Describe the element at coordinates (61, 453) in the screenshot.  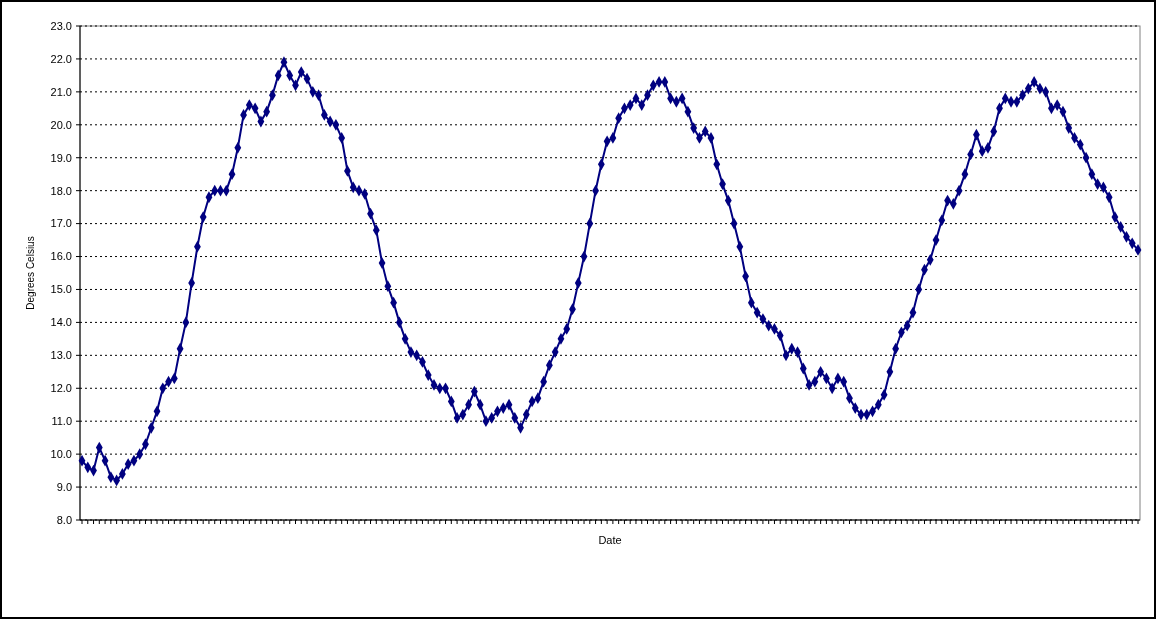
I see `y-tick-label: 10.0` at that location.